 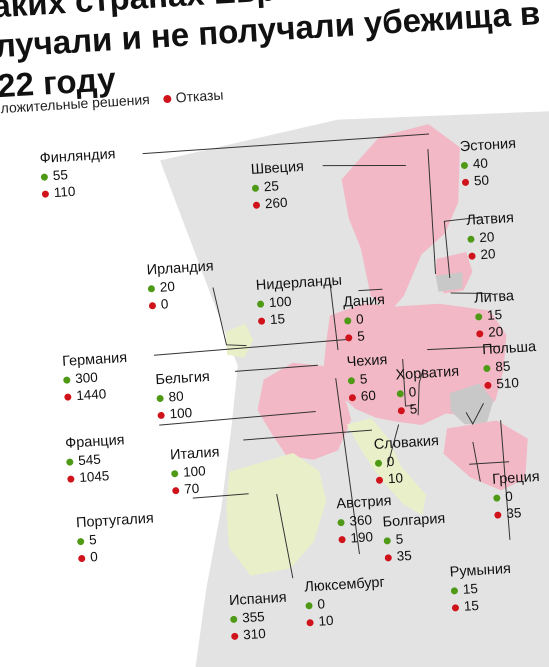 I want to click on country-latvia: Латвия 20 20, so click(x=491, y=236).